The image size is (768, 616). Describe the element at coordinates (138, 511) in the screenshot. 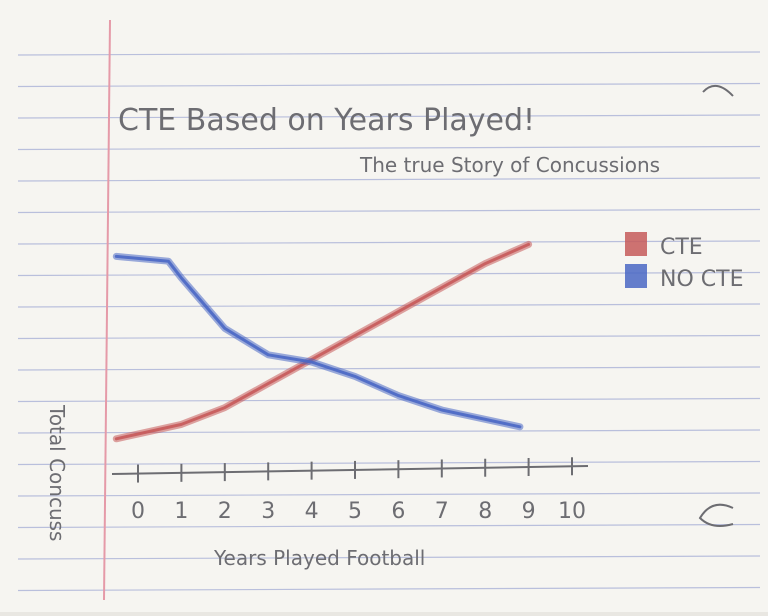

I see `x-tick-label-0: 0` at that location.